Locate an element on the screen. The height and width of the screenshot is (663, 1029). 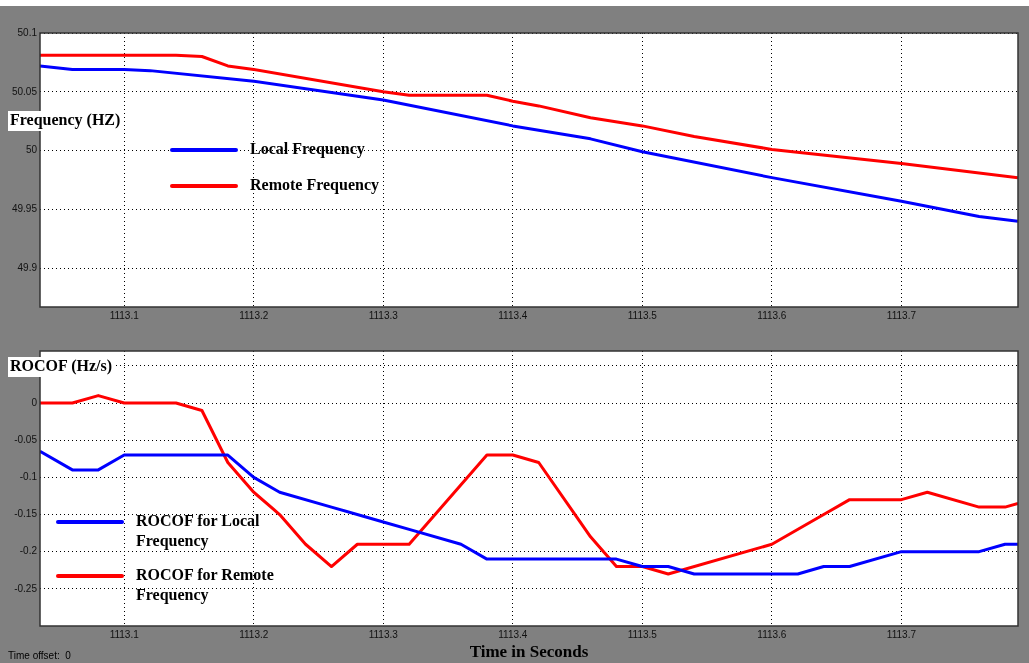
y-tick-label: 50.05 is located at coordinates (24, 91).